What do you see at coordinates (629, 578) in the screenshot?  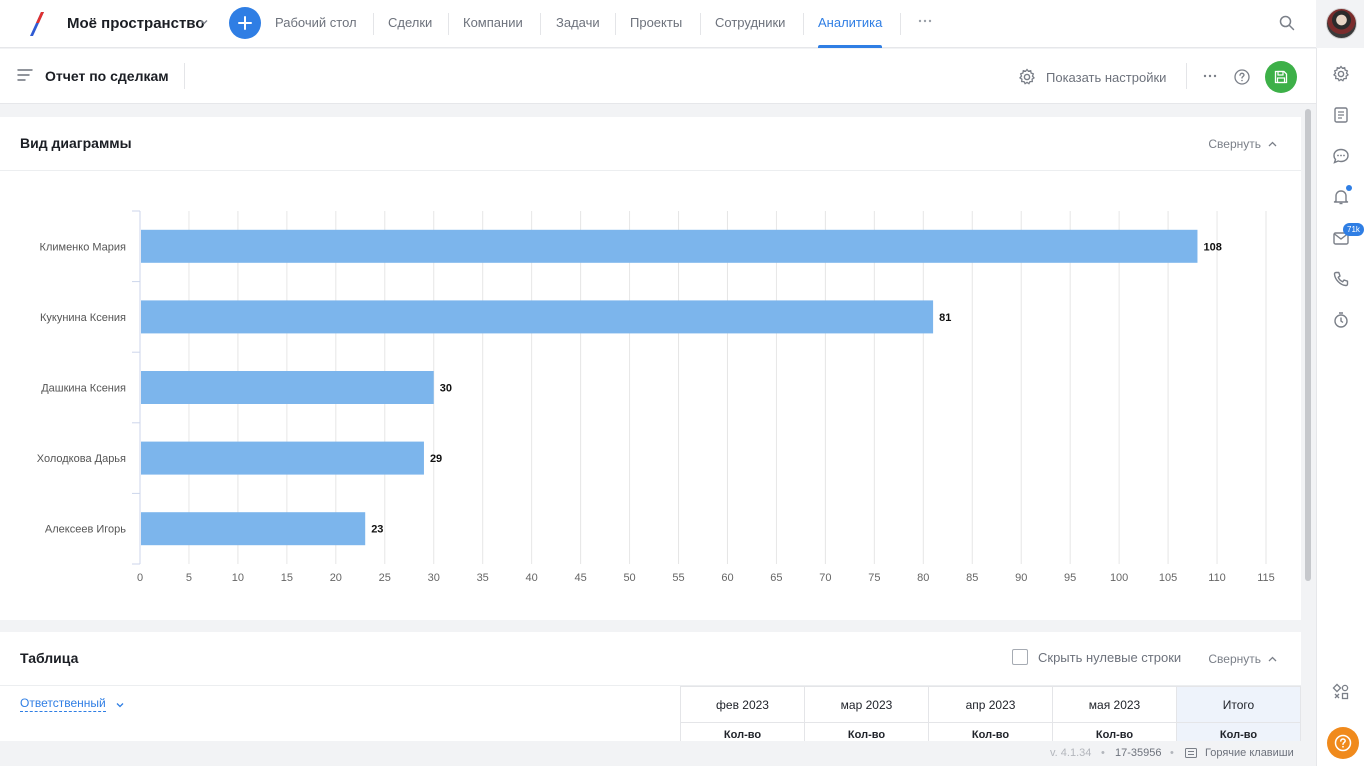 I see `x-tick-label: 50` at bounding box center [629, 578].